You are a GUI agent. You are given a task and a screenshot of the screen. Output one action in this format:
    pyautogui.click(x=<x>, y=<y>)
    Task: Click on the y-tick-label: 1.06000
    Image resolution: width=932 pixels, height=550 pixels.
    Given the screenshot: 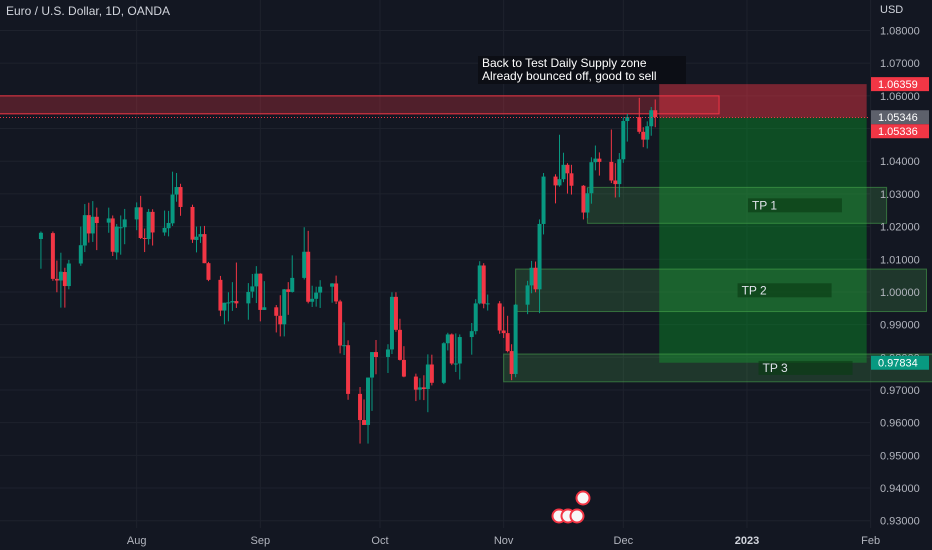 What is the action you would take?
    pyautogui.click(x=900, y=97)
    